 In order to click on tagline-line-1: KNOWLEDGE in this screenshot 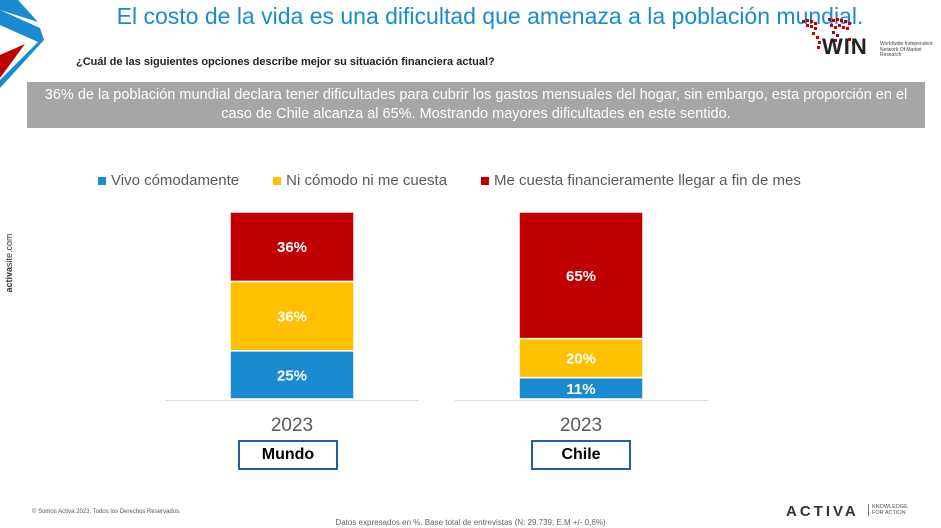, I will do `click(890, 507)`.